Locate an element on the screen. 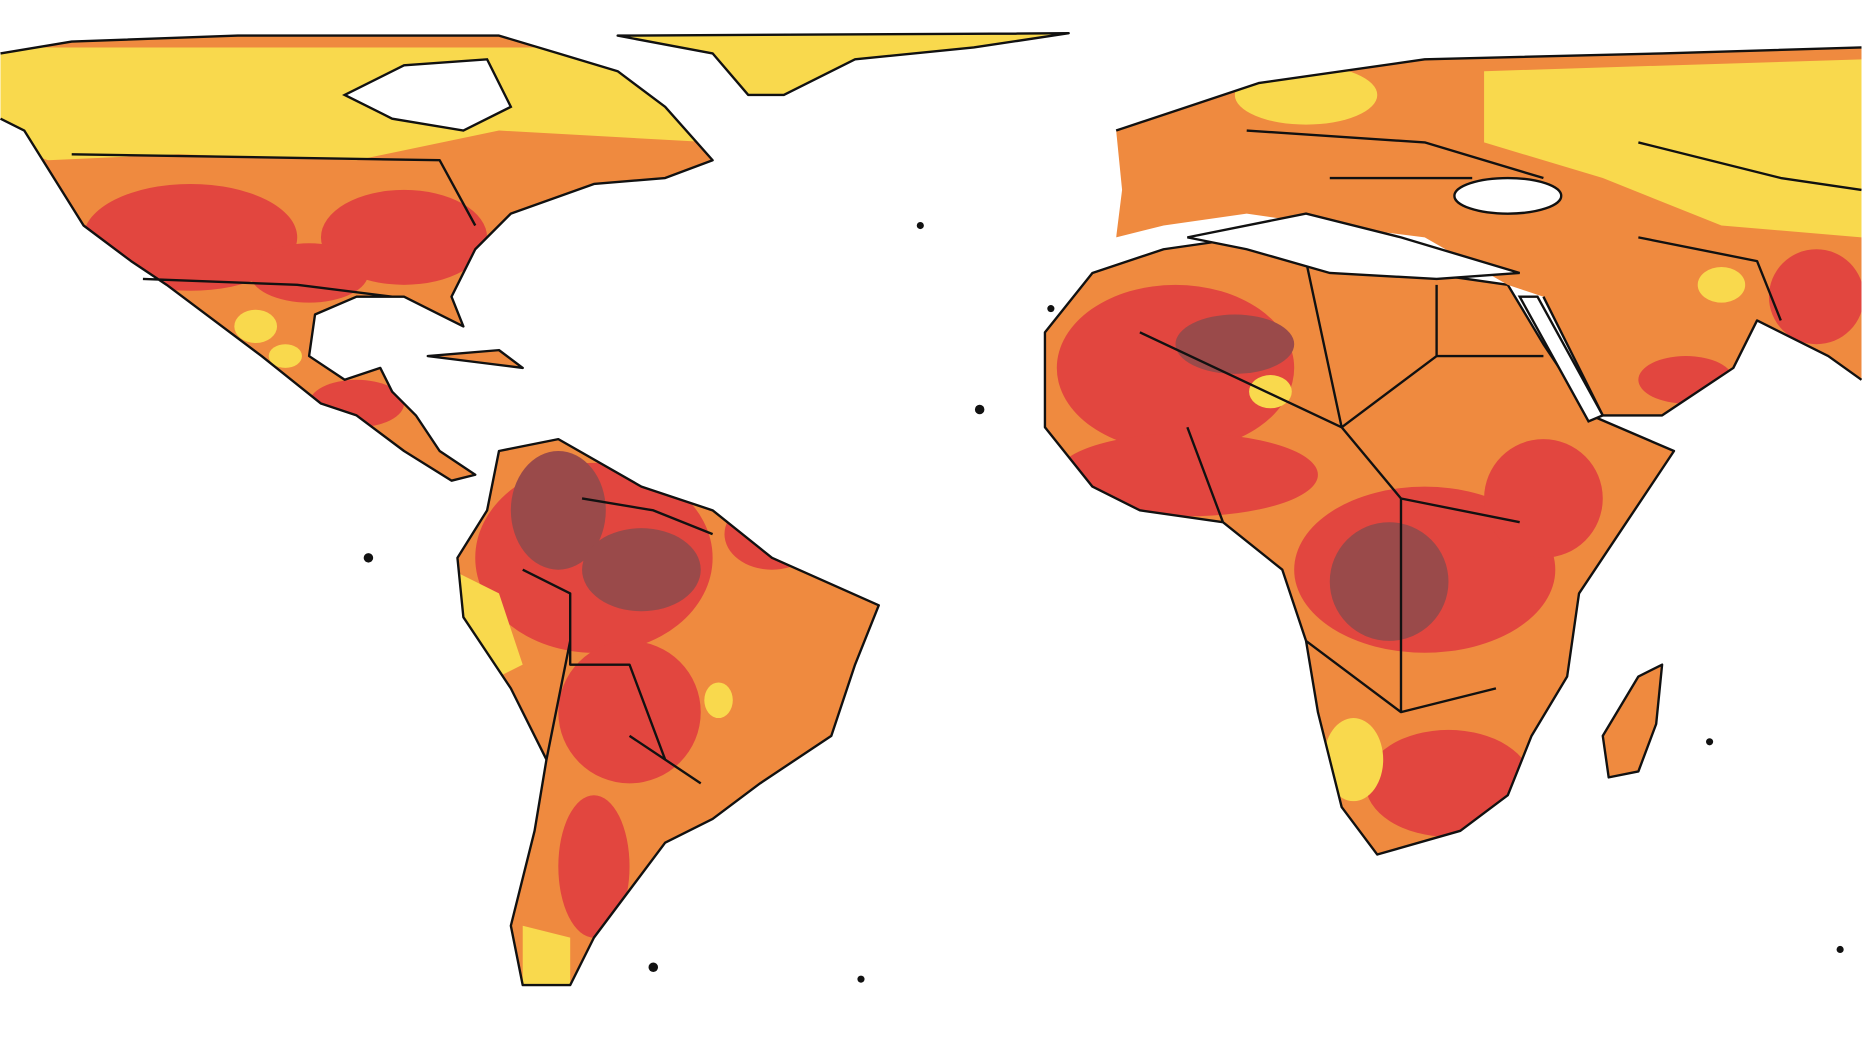  black-sea is located at coordinates (1508, 195).